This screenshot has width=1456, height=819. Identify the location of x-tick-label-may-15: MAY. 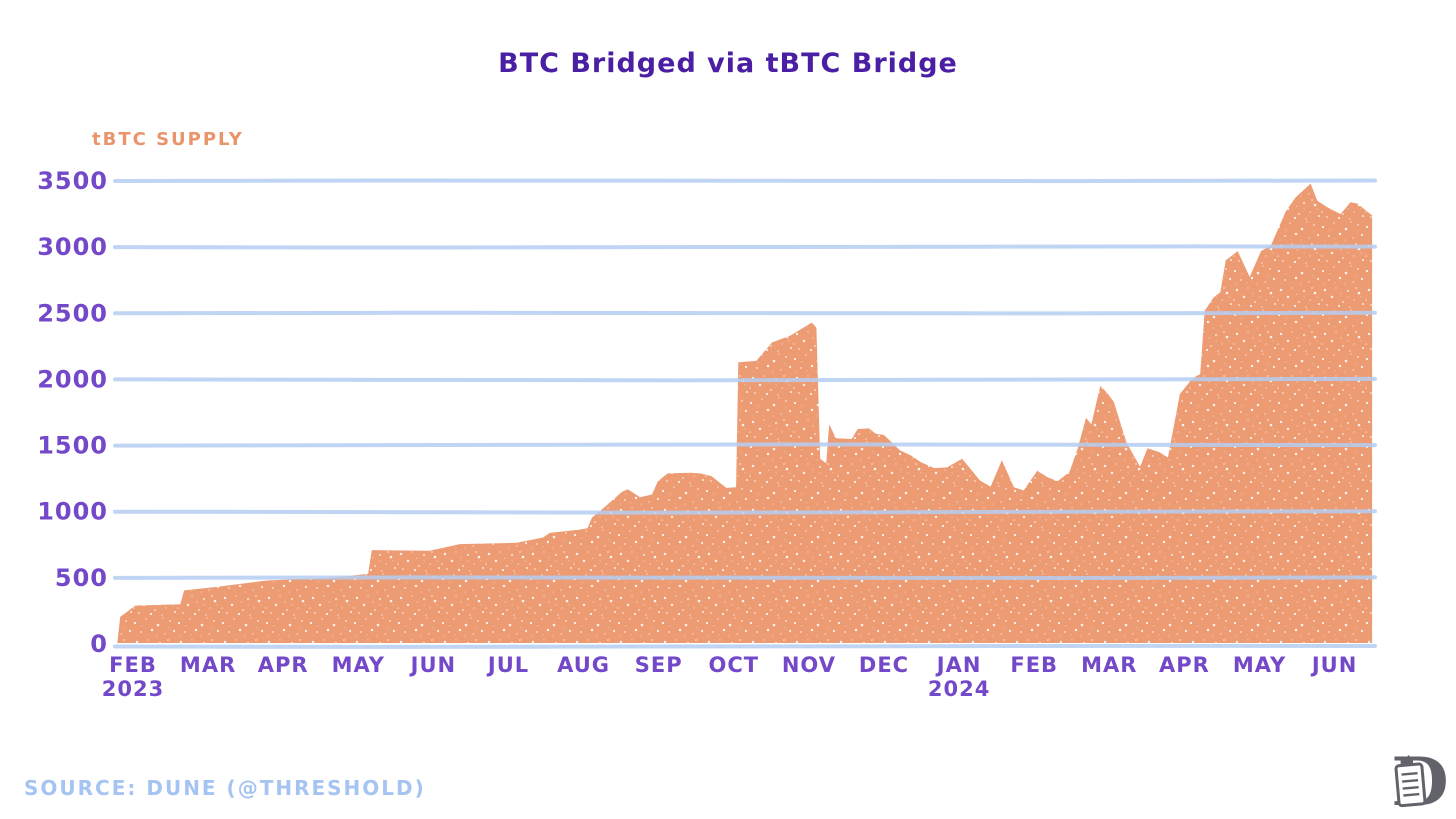
(1259, 665).